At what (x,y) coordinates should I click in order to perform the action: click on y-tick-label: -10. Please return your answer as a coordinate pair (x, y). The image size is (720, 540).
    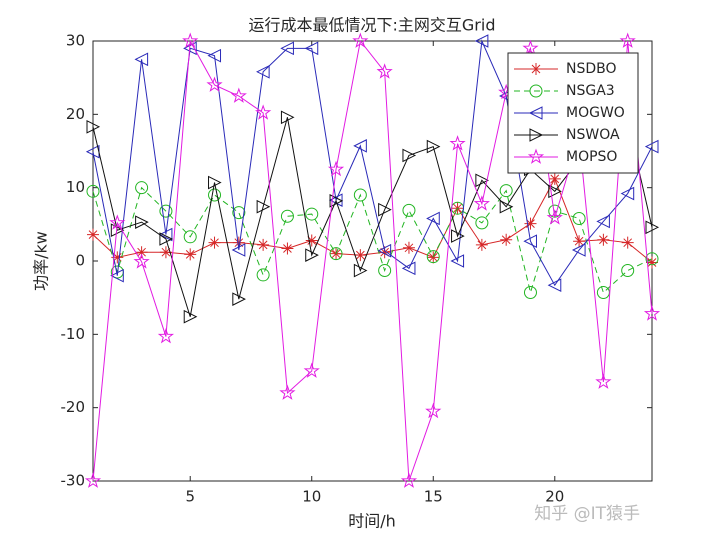
    Looking at the image, I should click on (73, 334).